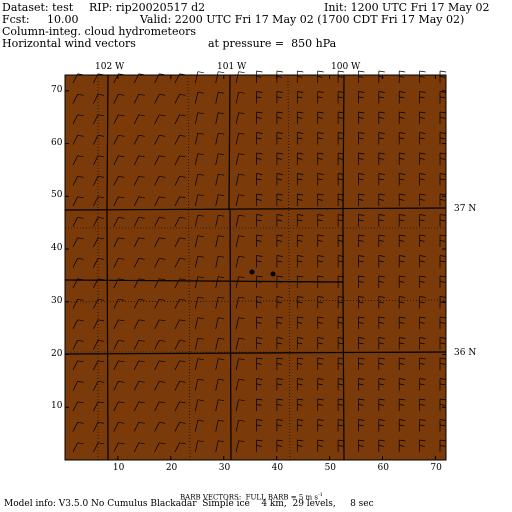 Image resolution: width=512 pixels, height=512 pixels. Describe the element at coordinates (465, 209) in the screenshot. I see `latitude-label: 37 N` at that location.